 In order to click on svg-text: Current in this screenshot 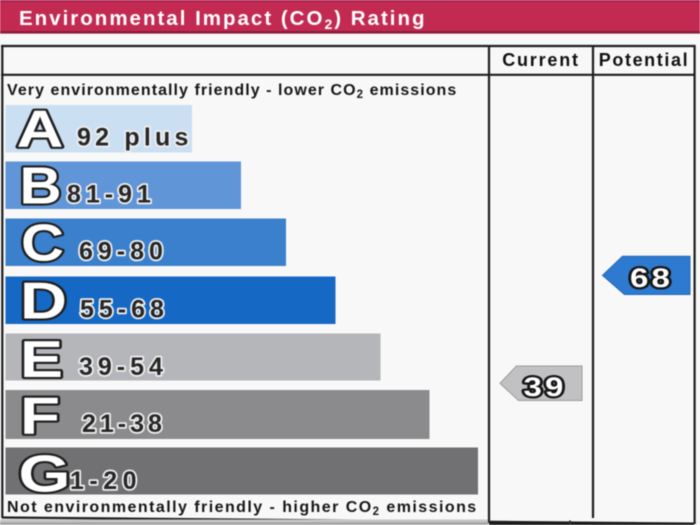, I will do `click(541, 60)`.